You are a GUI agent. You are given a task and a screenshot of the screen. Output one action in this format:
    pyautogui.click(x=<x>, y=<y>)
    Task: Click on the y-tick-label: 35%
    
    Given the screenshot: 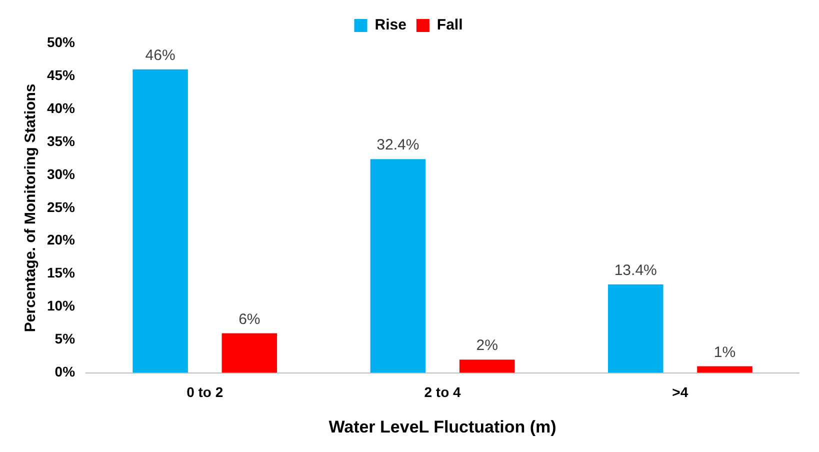 What is the action you would take?
    pyautogui.click(x=61, y=140)
    